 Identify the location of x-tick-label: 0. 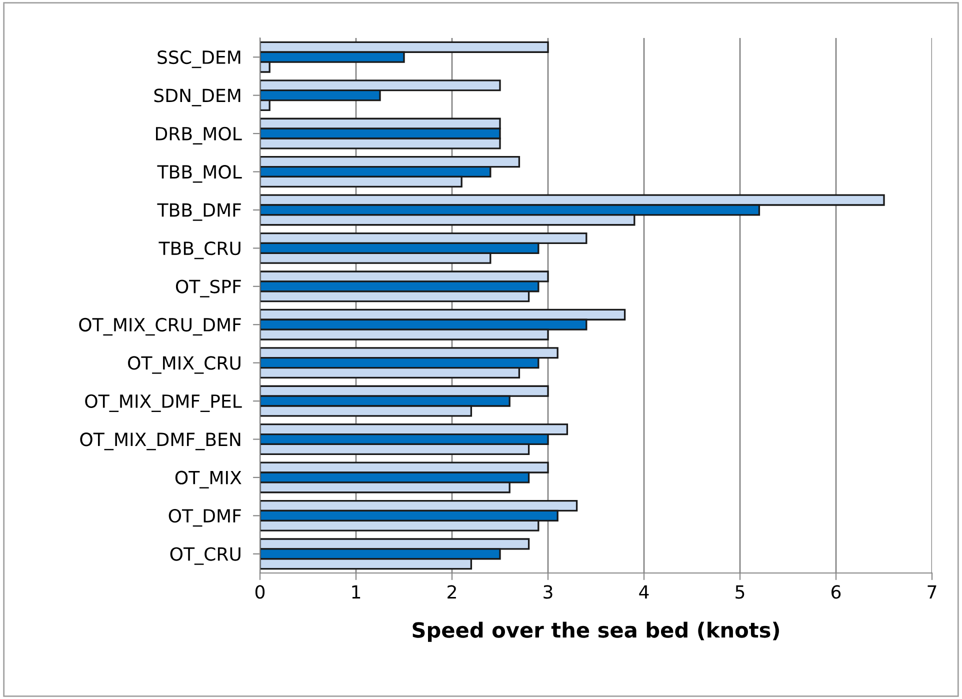
(260, 592).